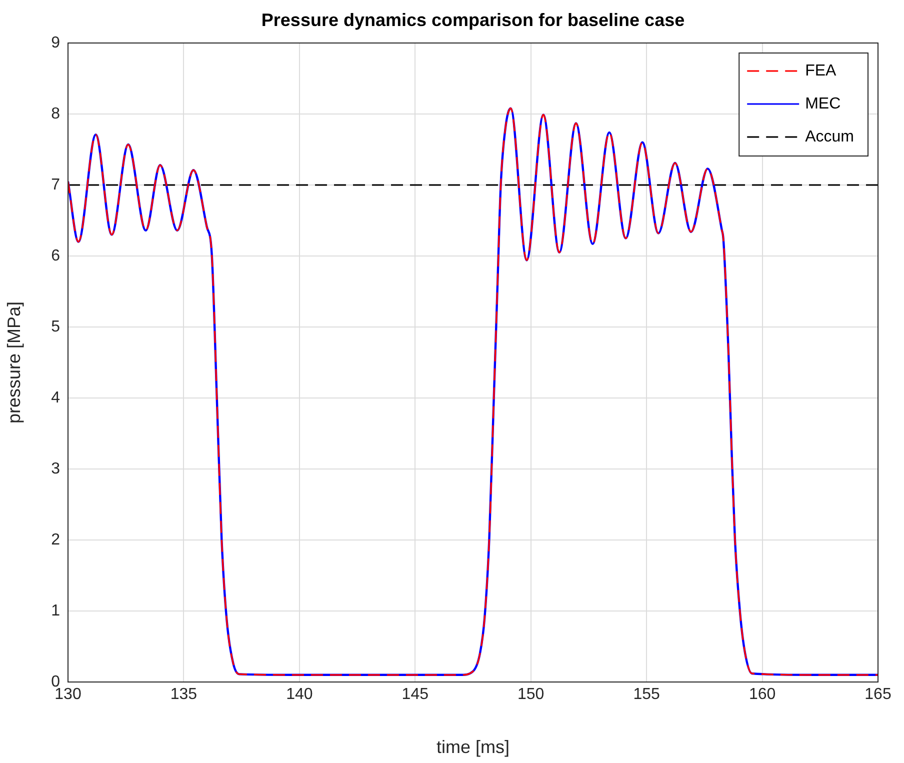  What do you see at coordinates (473, 747) in the screenshot?
I see `x-axis-title: time [ms]` at bounding box center [473, 747].